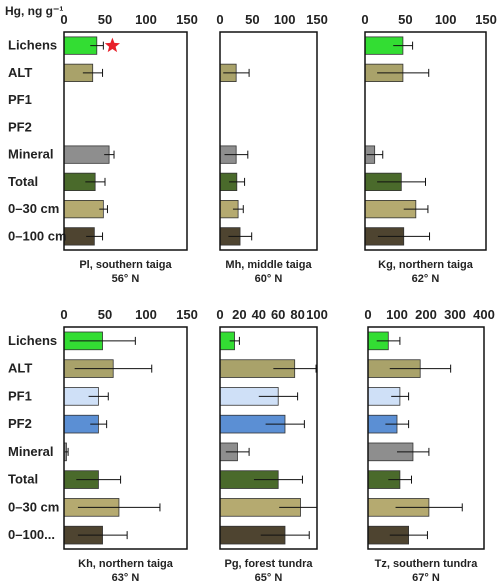  Describe the element at coordinates (187, 19) in the screenshot. I see `panel-1-tick-label: 150` at that location.